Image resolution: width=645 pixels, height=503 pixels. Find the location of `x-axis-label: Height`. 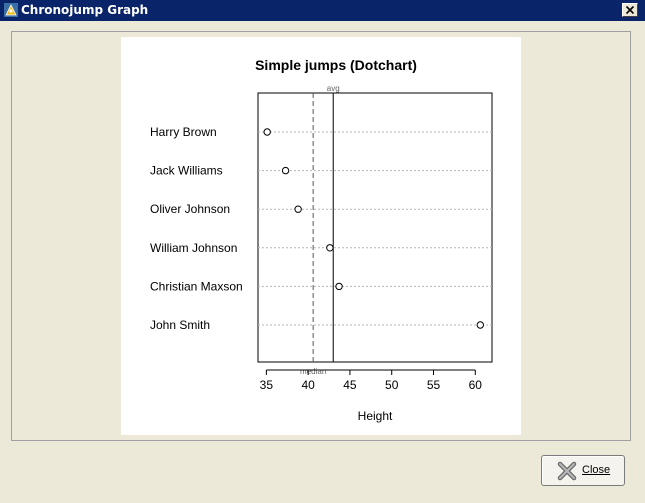

x-axis-label: Height is located at coordinates (375, 416).